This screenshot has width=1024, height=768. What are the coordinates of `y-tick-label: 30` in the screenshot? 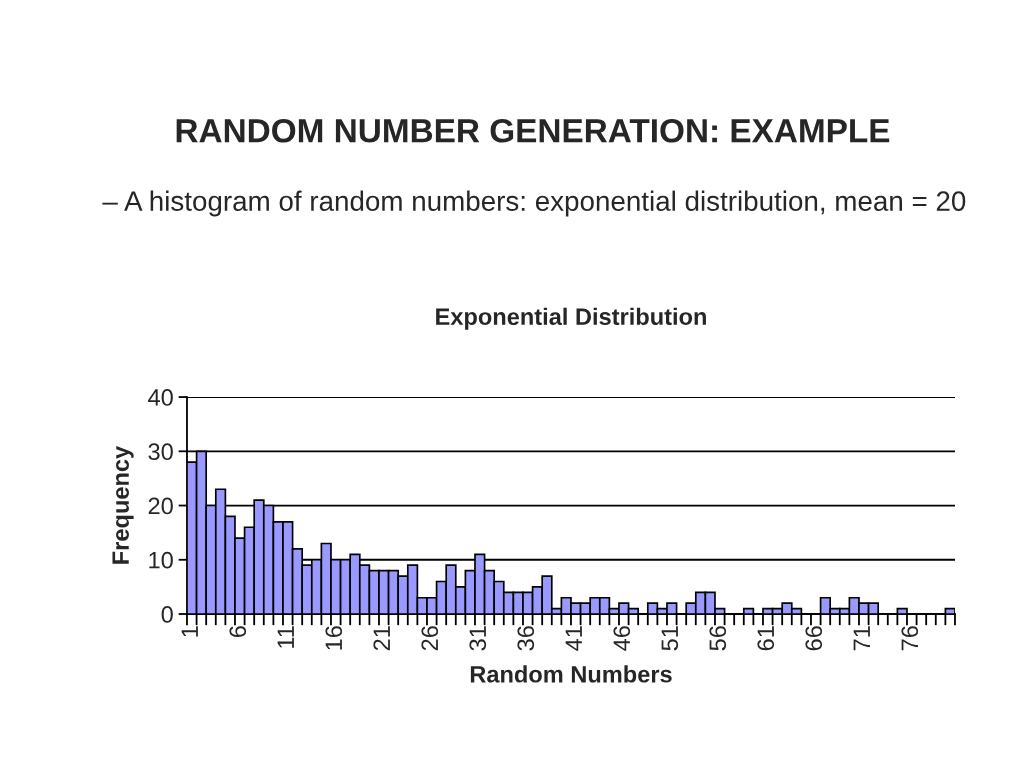 It's located at (160, 452).